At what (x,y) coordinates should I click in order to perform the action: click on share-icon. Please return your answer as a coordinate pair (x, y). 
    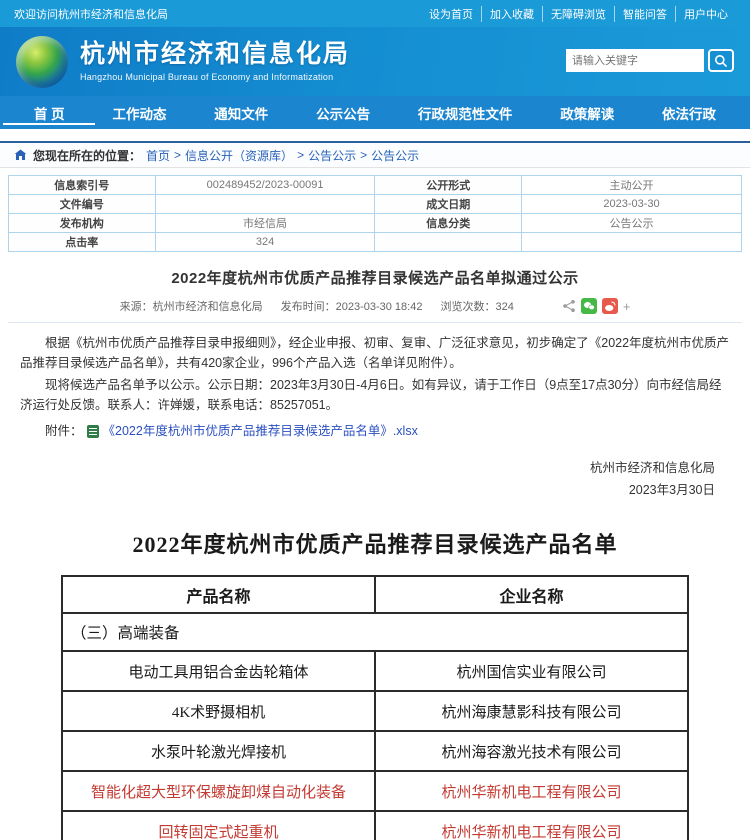
    Looking at the image, I should click on (569, 306).